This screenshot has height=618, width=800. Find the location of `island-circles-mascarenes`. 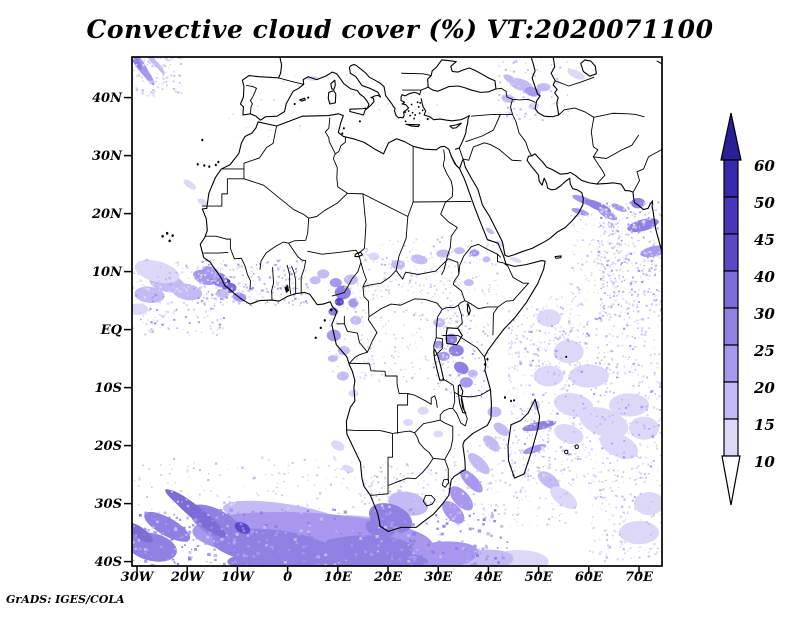

island-circles-mascarenes is located at coordinates (572, 449).